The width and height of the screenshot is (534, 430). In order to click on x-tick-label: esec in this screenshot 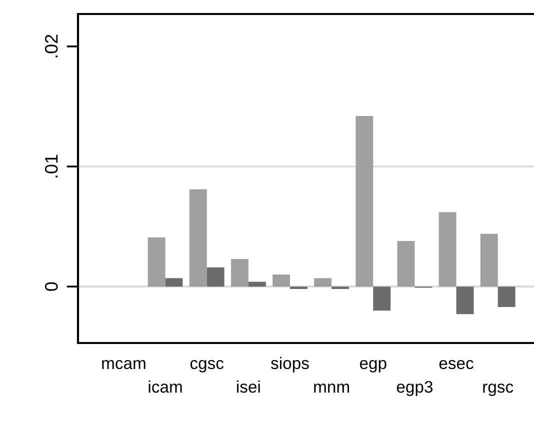, I will do `click(456, 365)`.